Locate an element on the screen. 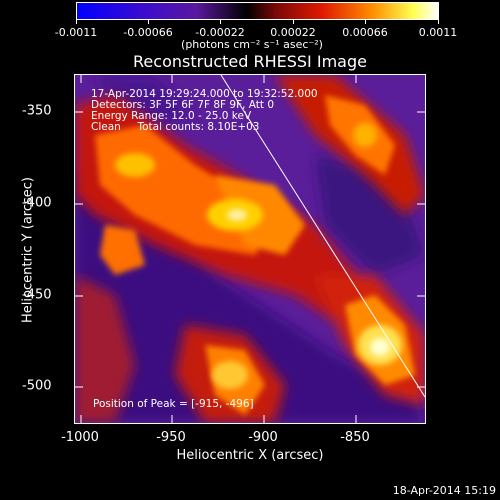 The width and height of the screenshot is (500, 500). colorbar-tick-label: 0.00022 is located at coordinates (293, 32).